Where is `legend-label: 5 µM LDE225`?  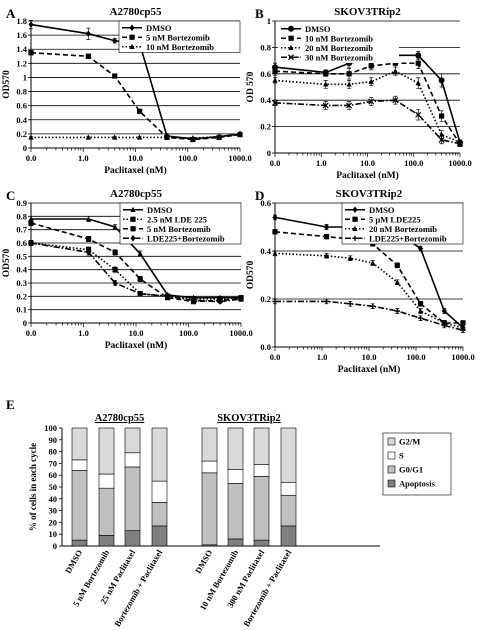 legend-label: 5 µM LDE225 is located at coordinates (395, 219).